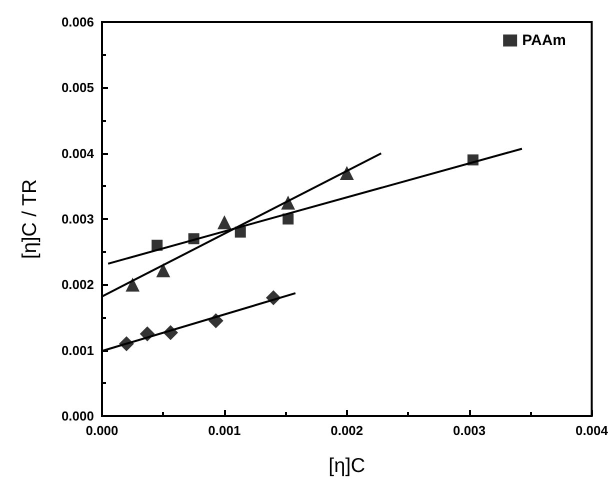 The width and height of the screenshot is (611, 481). What do you see at coordinates (77, 219) in the screenshot?
I see `y-tick-label: 0.003` at bounding box center [77, 219].